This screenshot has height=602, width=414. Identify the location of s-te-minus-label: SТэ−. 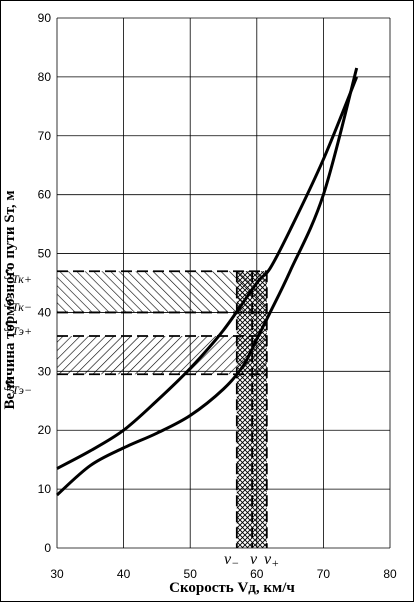
(18, 387).